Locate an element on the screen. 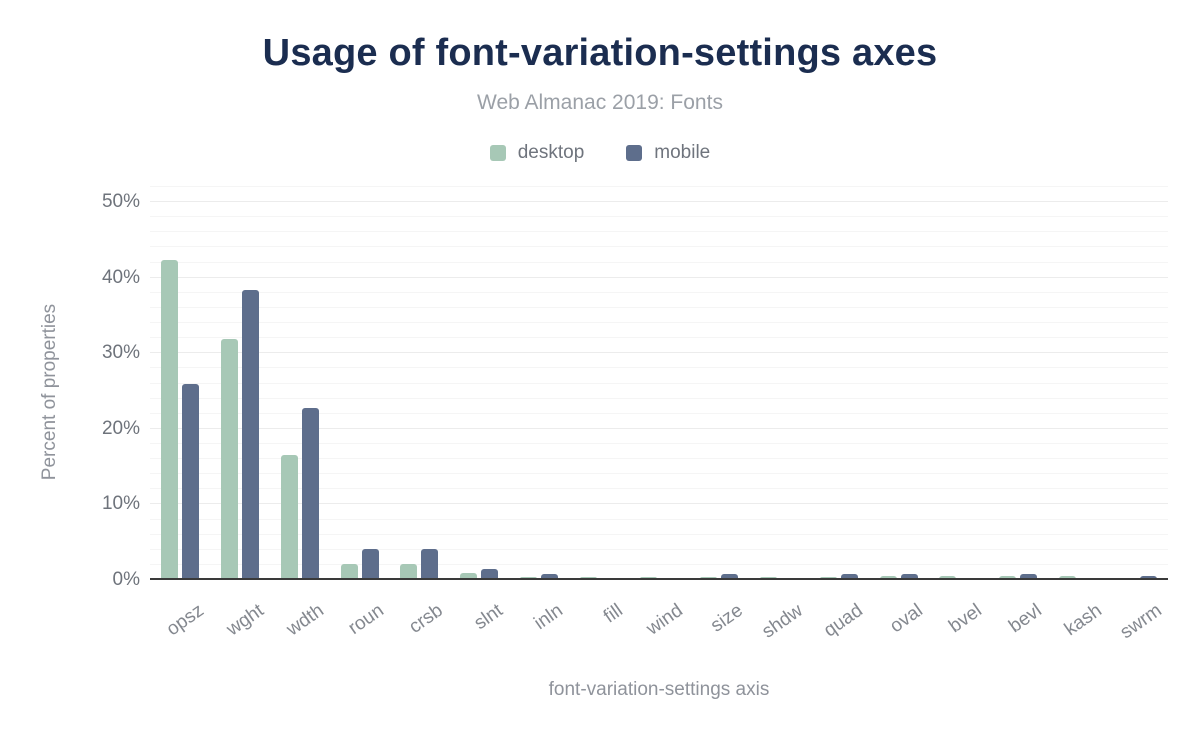 The image size is (1200, 742). bar-desktop-wght is located at coordinates (229, 458).